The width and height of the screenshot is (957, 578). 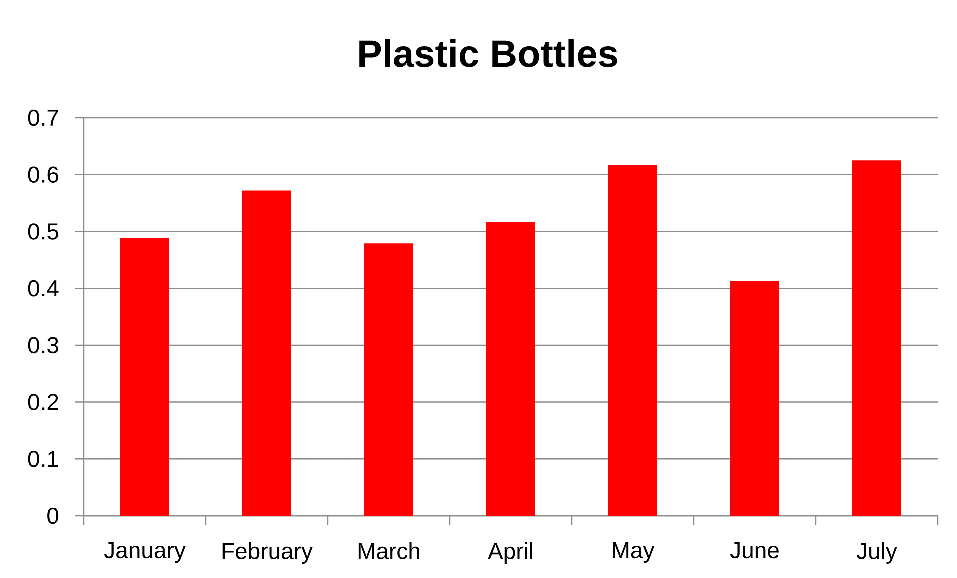 I want to click on y-tick-label: 0.3, so click(x=43, y=345).